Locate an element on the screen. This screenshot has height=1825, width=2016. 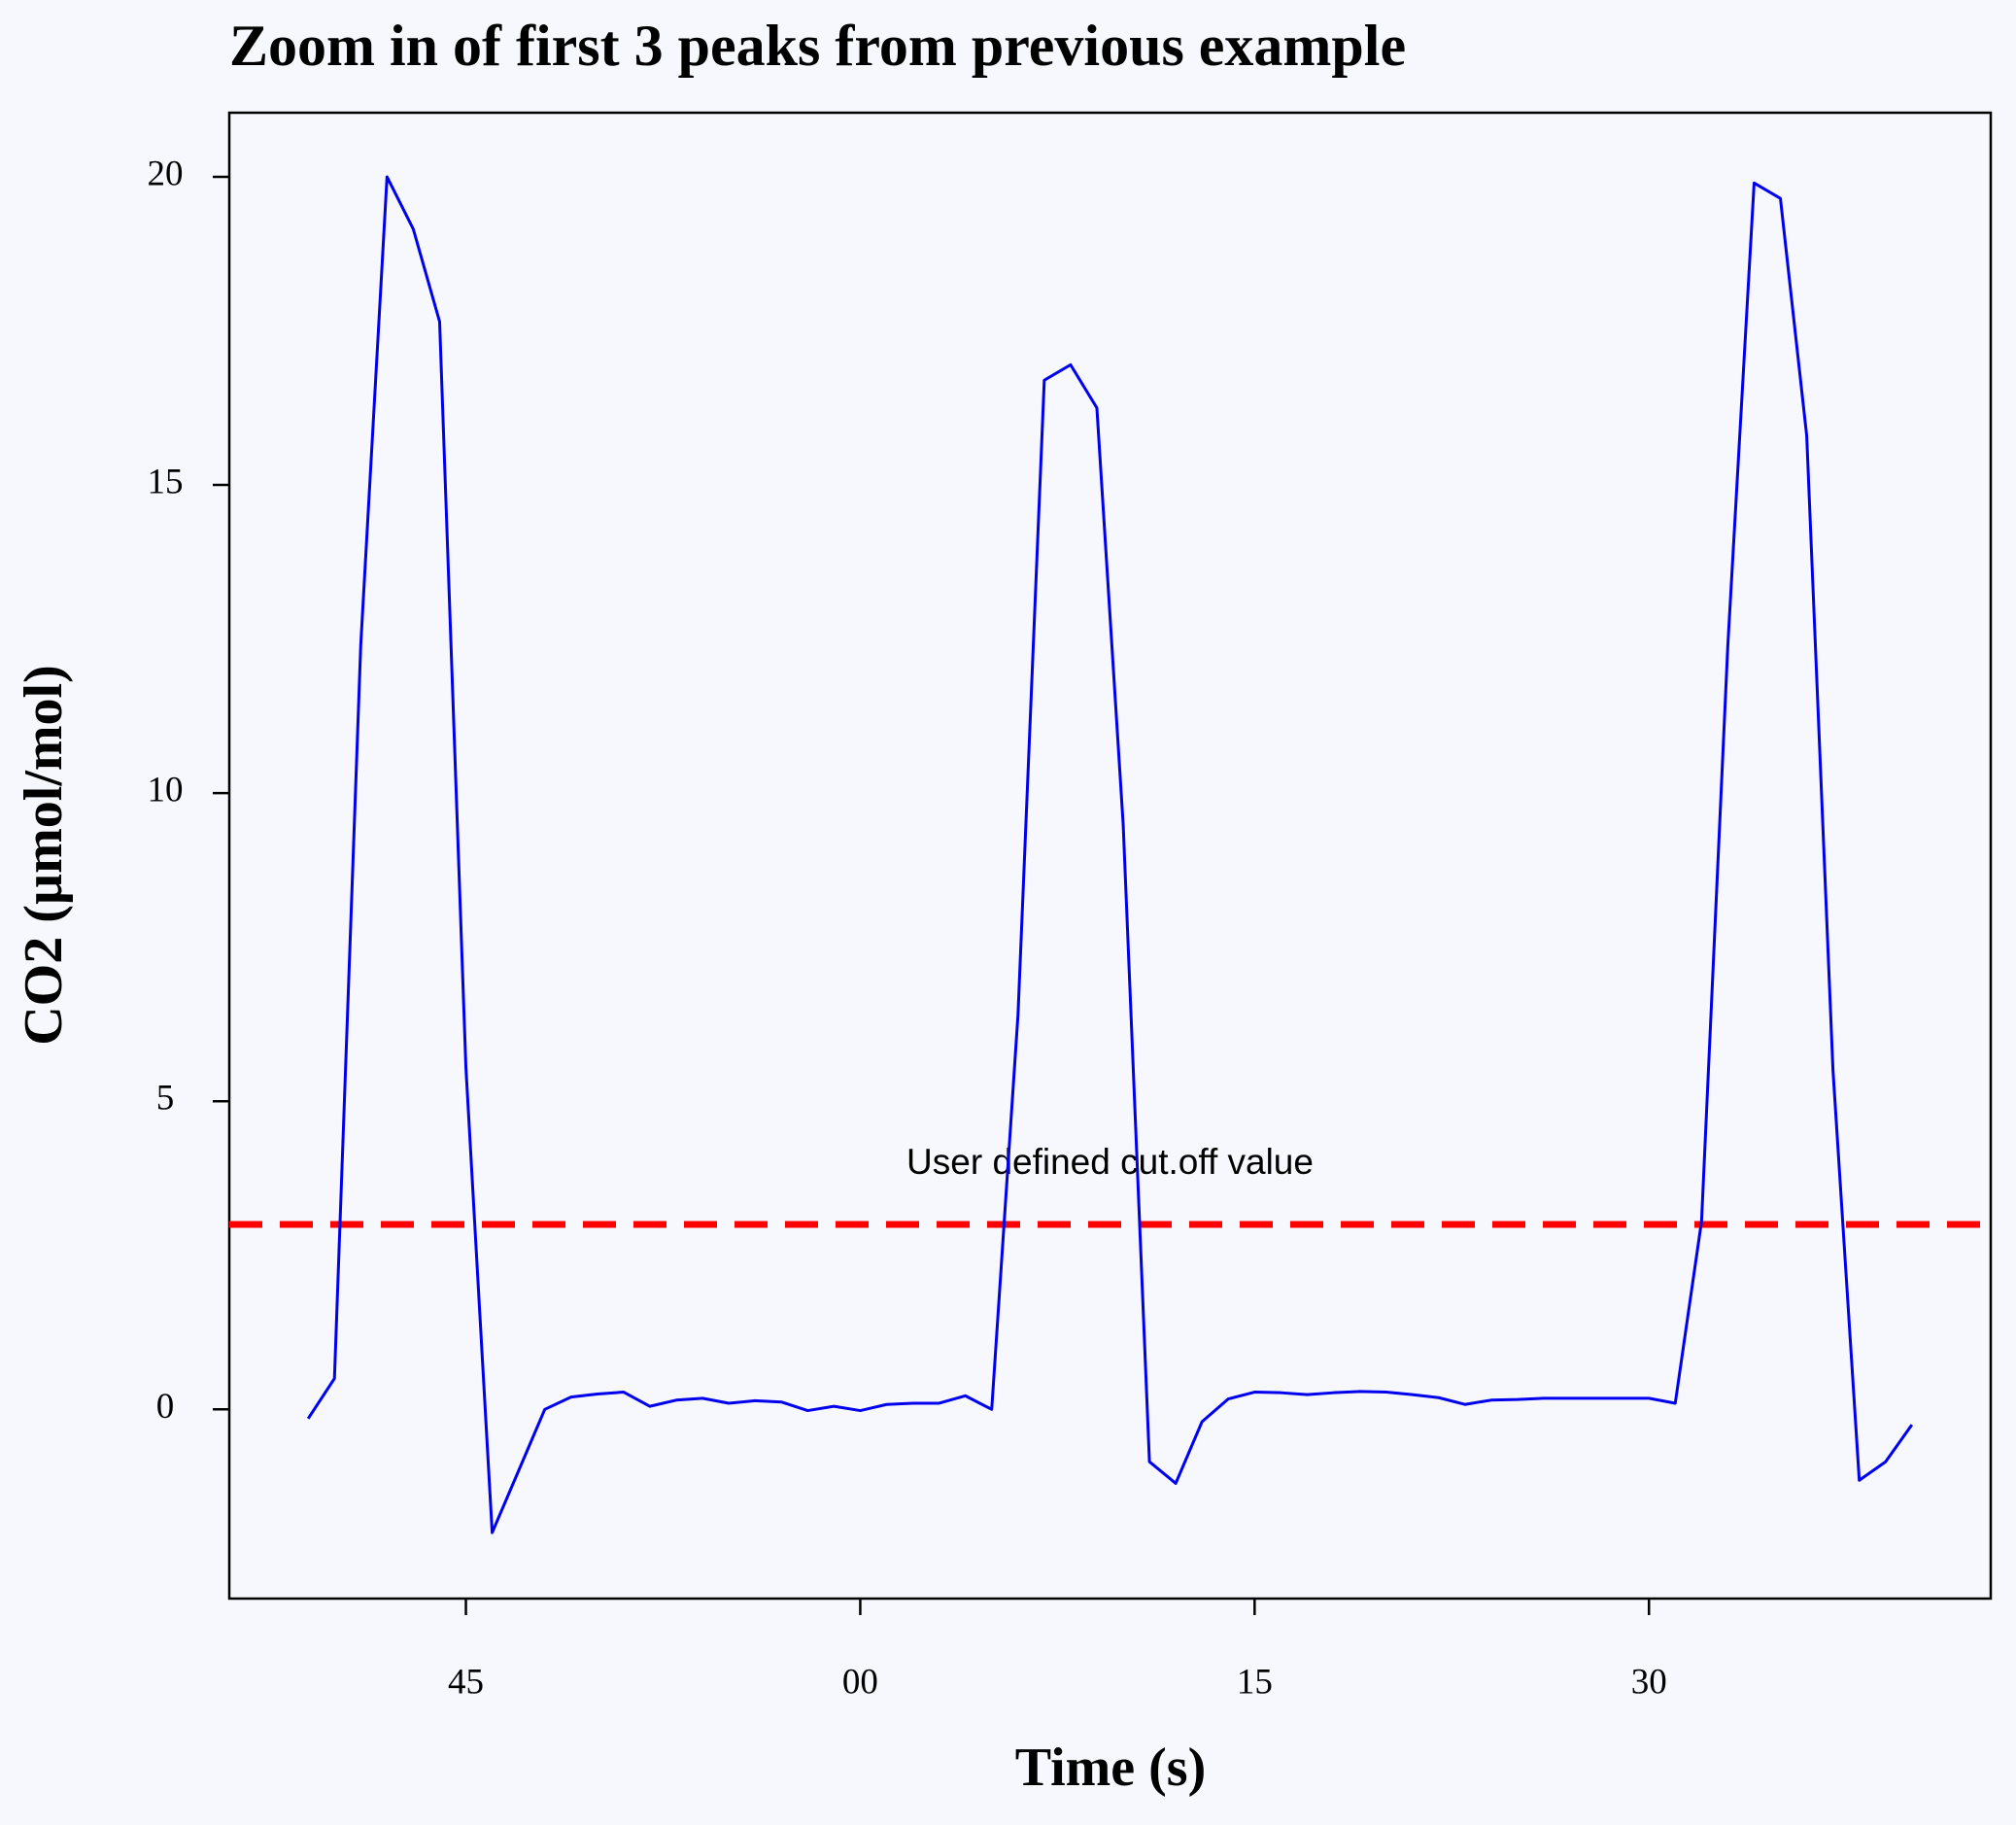
x-tick-label: 45 is located at coordinates (466, 1682).